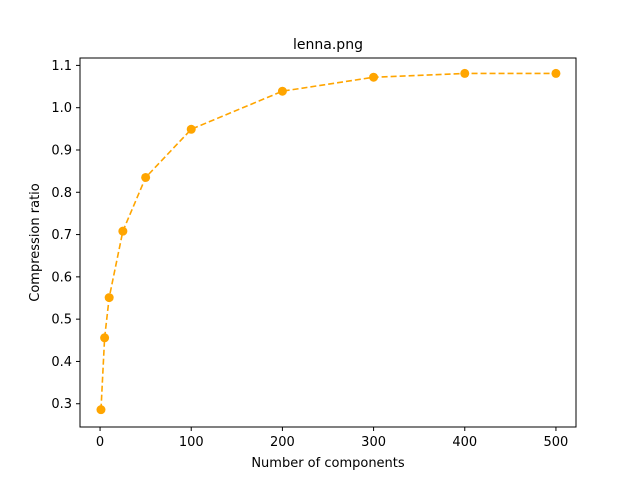 Image resolution: width=640 pixels, height=480 pixels. Describe the element at coordinates (100, 442) in the screenshot. I see `x-tick-label: 0` at that location.